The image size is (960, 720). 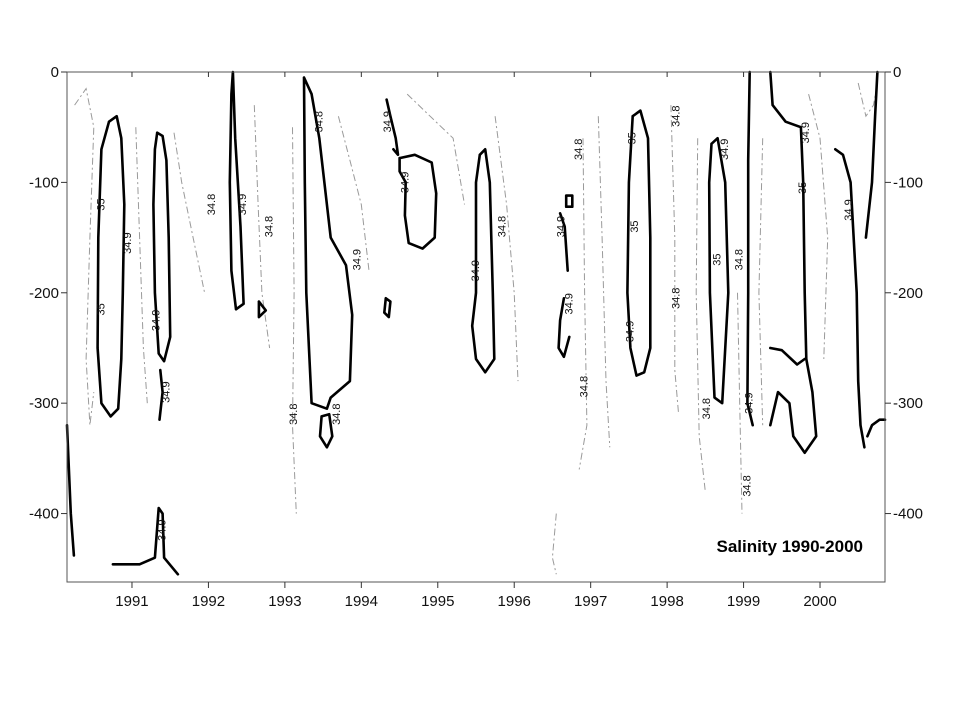 I want to click on contour-label-17: 34.8, so click(x=579, y=149).